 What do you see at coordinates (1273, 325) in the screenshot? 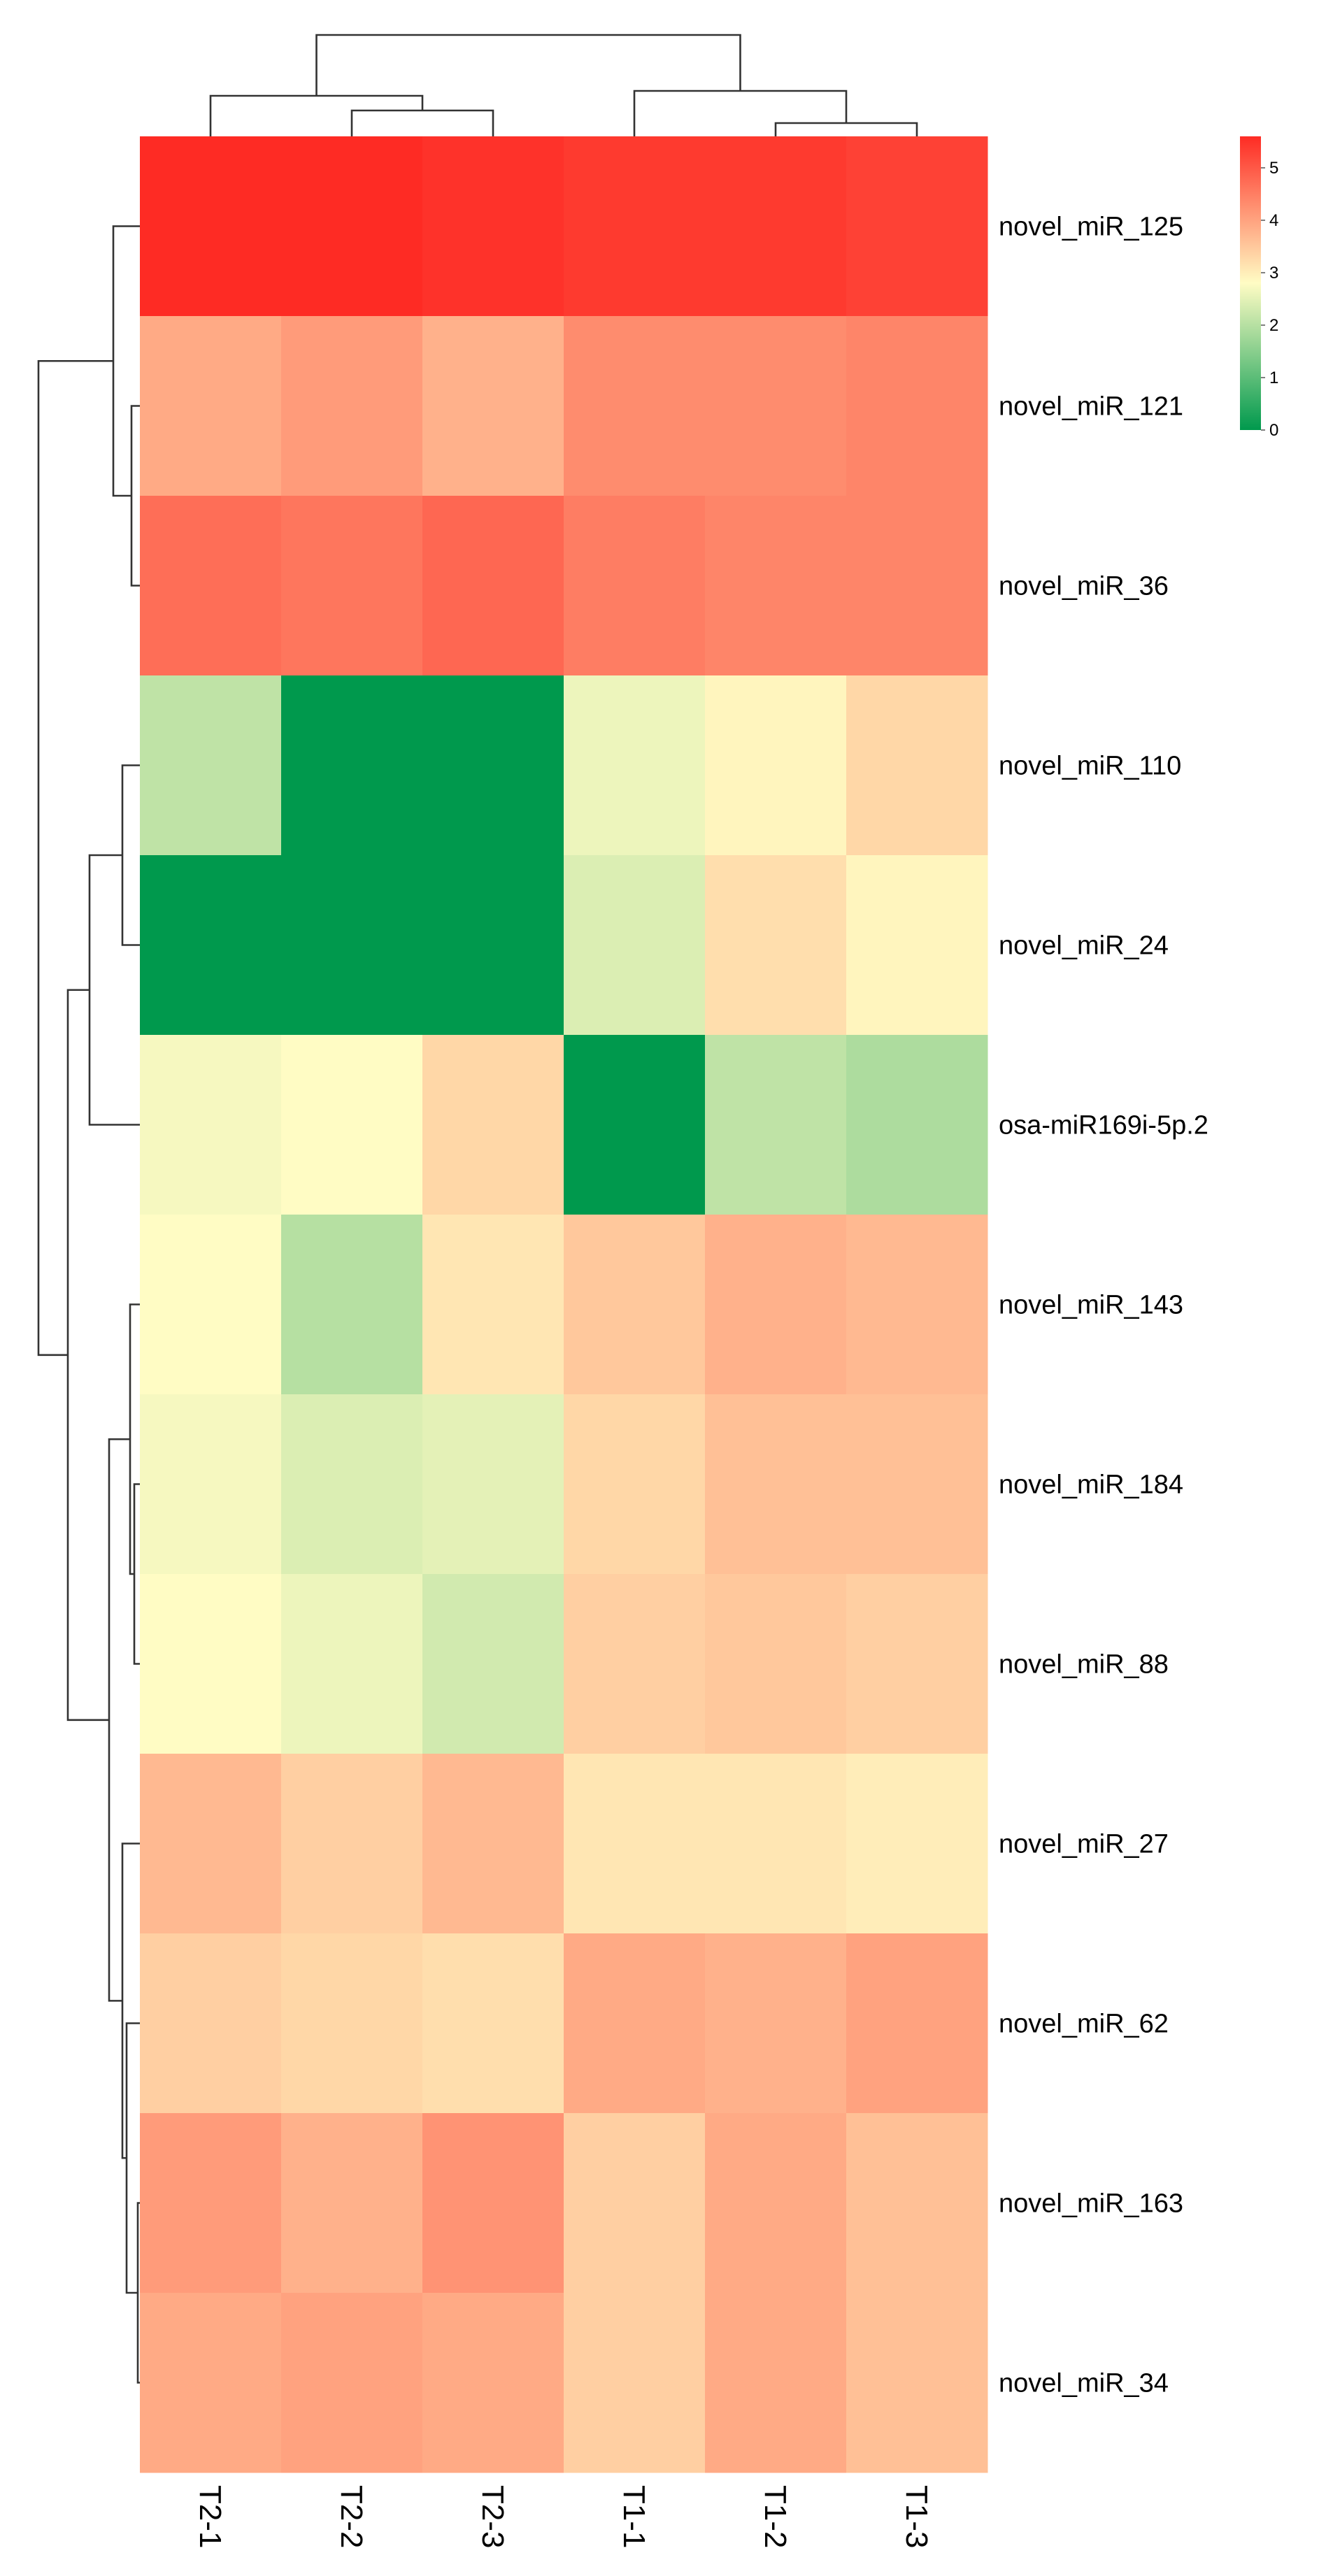
I see `legend-tick-label: 2` at bounding box center [1273, 325].